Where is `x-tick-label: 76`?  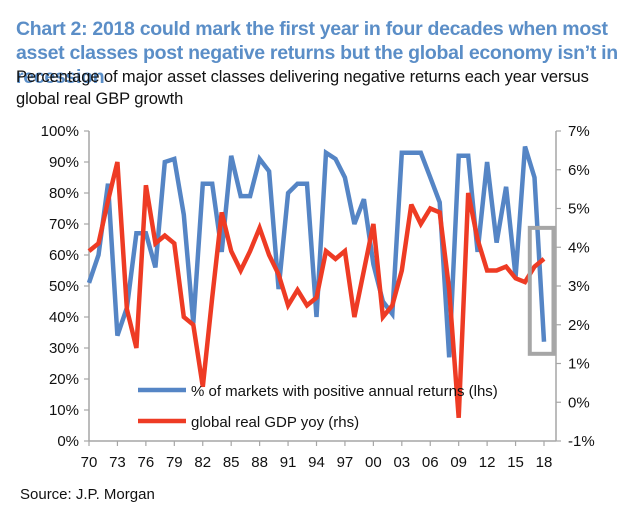 x-tick-label: 76 is located at coordinates (146, 462).